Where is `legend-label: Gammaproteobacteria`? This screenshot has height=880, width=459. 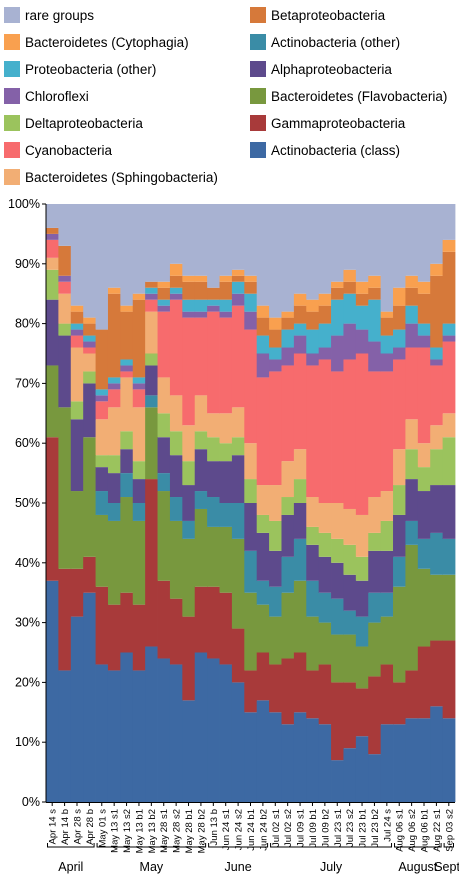
legend-label: Gammaproteobacteria is located at coordinates (338, 123).